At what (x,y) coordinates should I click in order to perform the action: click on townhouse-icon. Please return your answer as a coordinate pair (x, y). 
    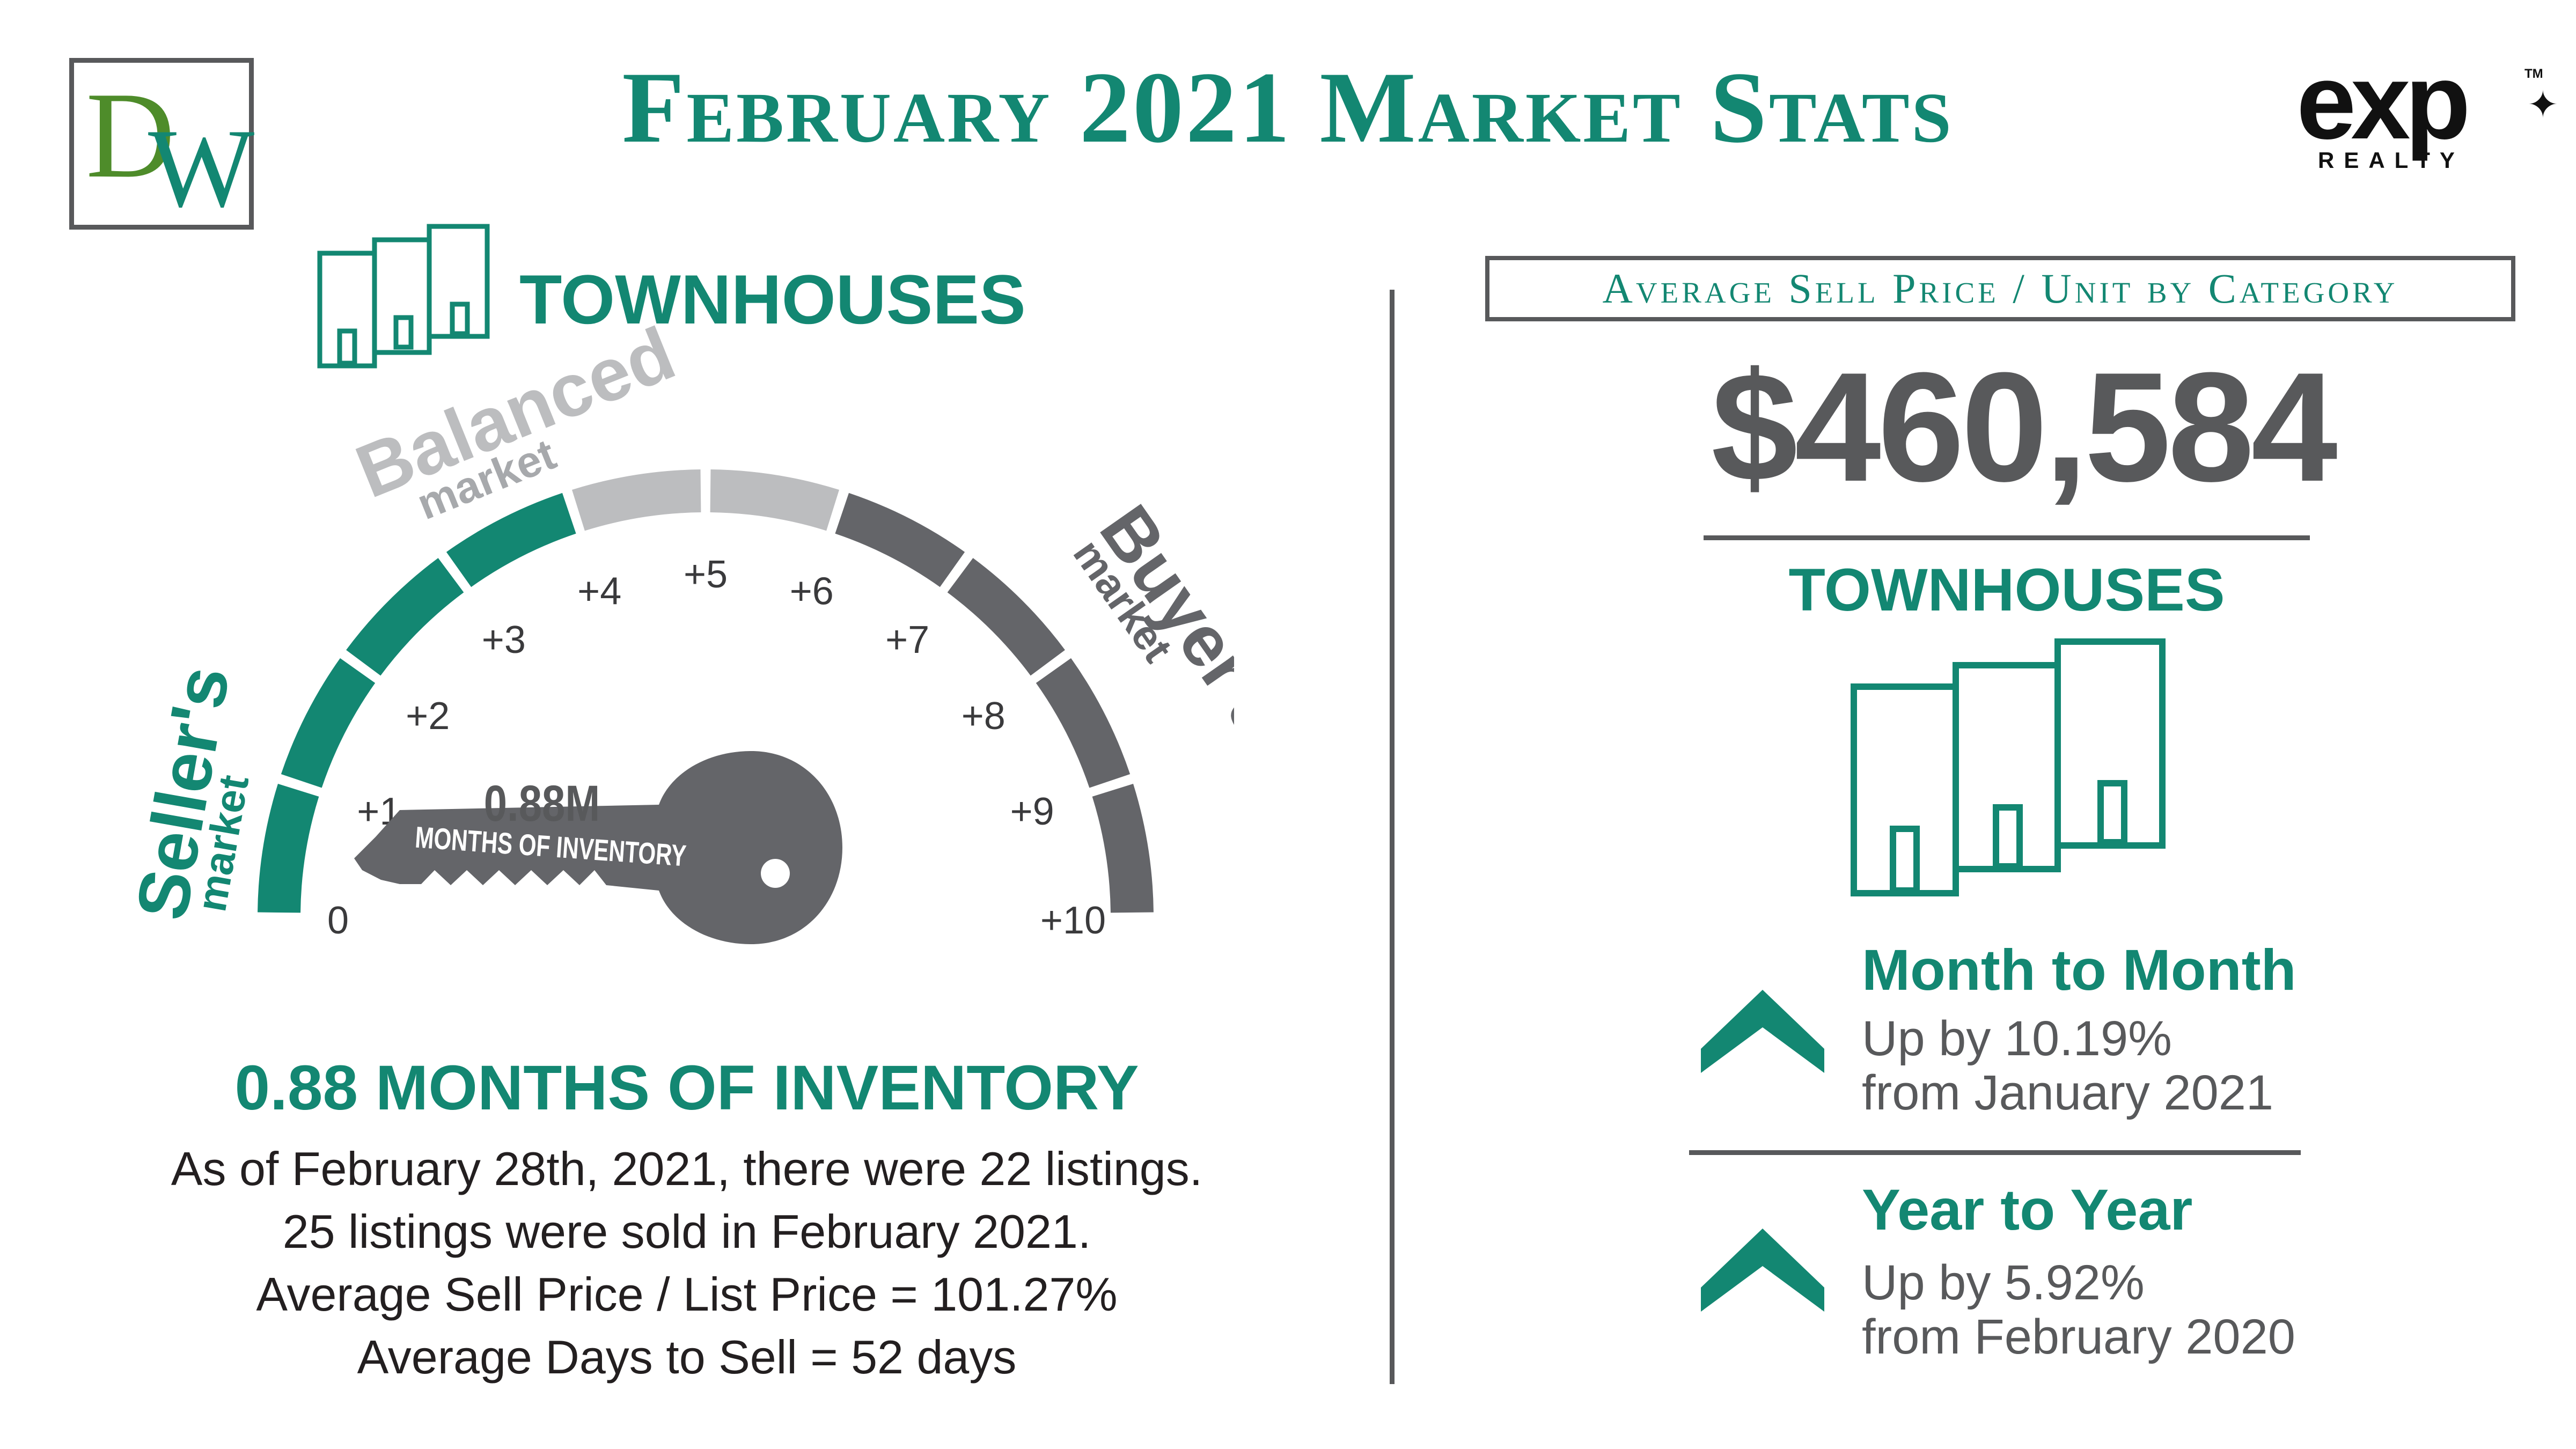
    Looking at the image, I should click on (403, 296).